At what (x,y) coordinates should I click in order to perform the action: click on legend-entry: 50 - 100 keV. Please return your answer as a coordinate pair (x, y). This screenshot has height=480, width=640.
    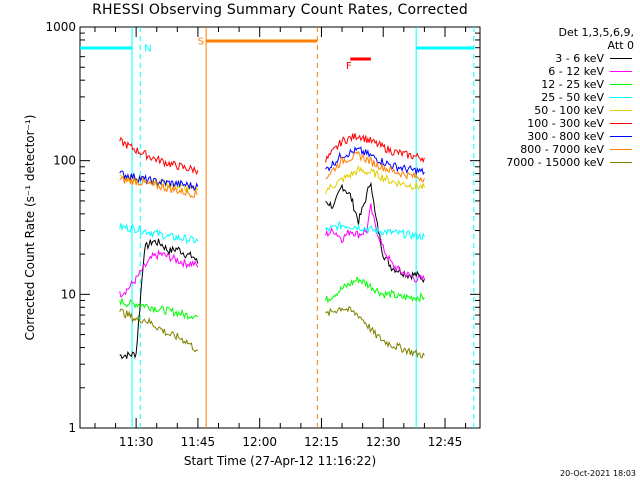
    Looking at the image, I should click on (554, 110).